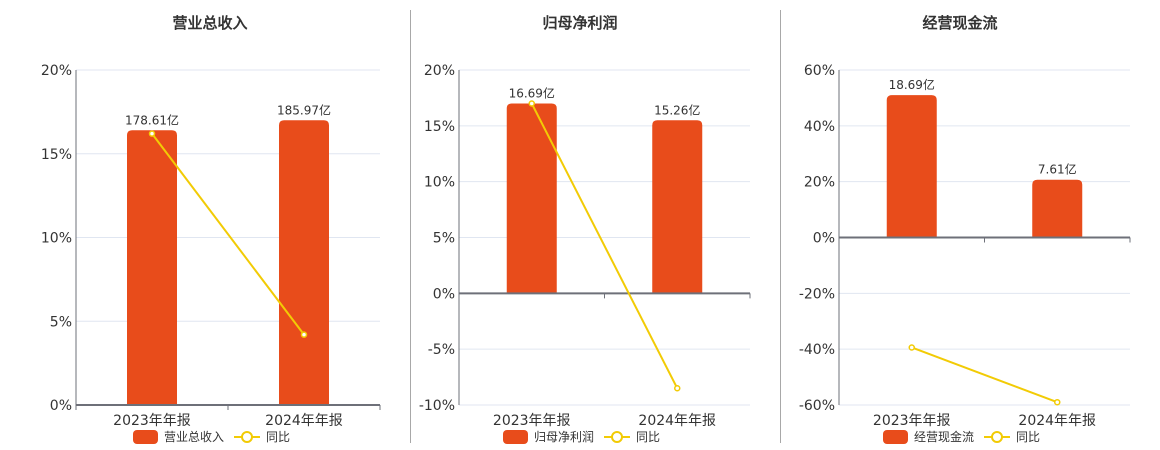  I want to click on bar-value-label: 15.26亿, so click(677, 109).